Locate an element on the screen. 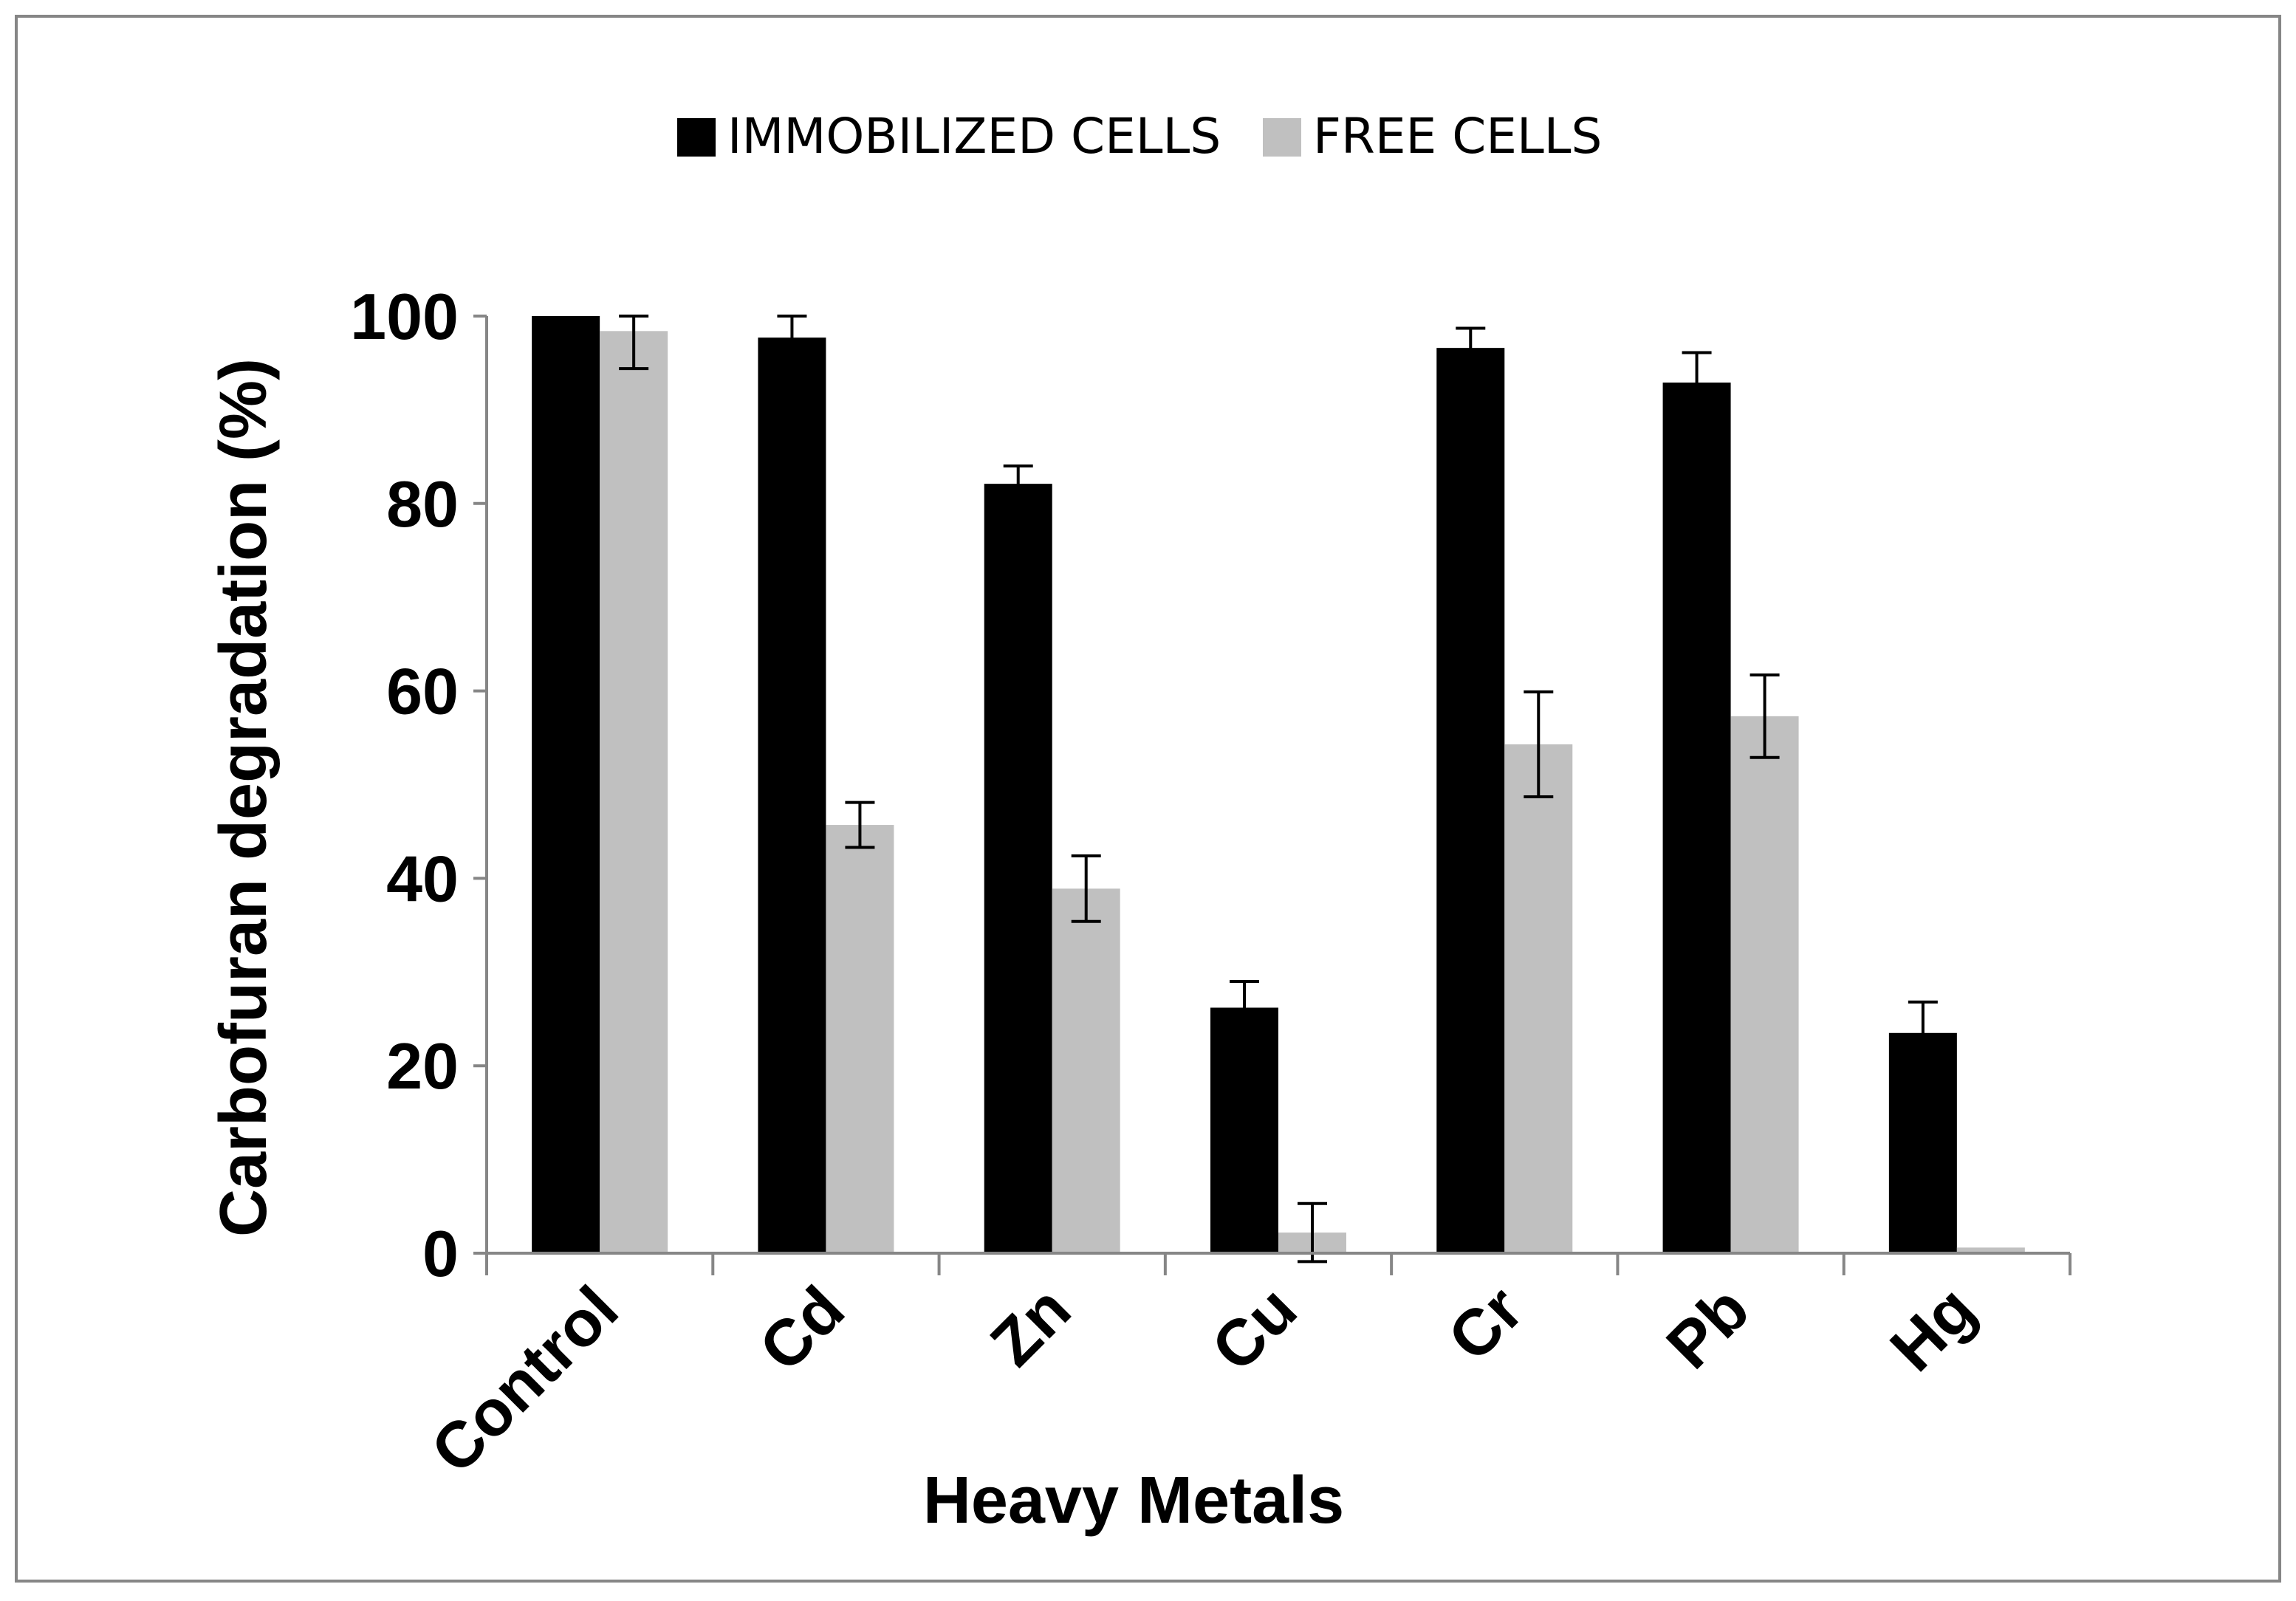 This screenshot has width=2296, height=1601. error-bar-free-cr is located at coordinates (1539, 744).